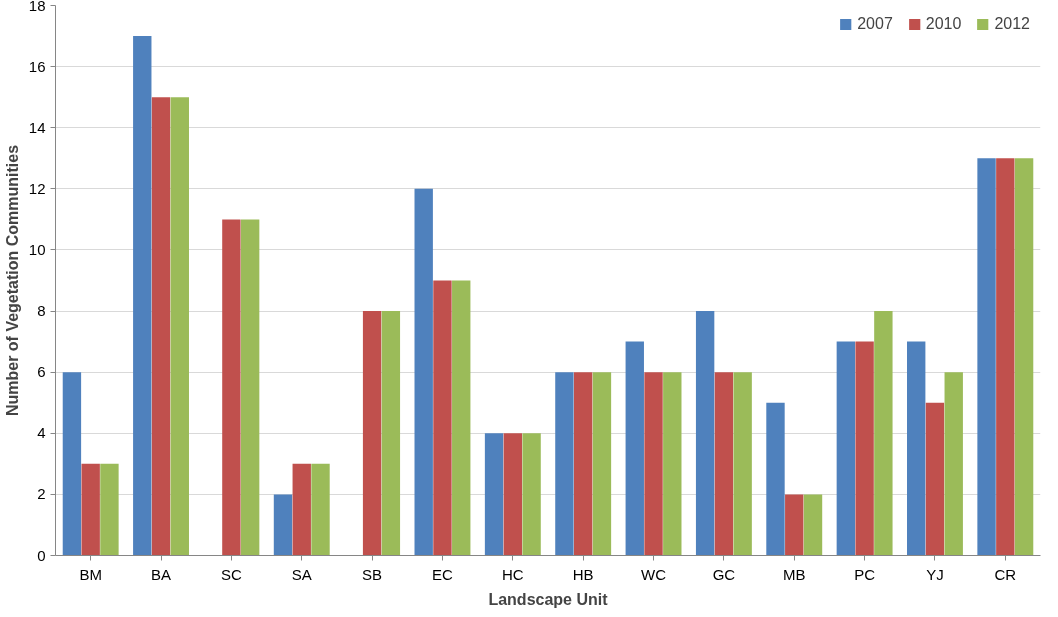  What do you see at coordinates (301, 574) in the screenshot?
I see `x-tick-label: SA` at bounding box center [301, 574].